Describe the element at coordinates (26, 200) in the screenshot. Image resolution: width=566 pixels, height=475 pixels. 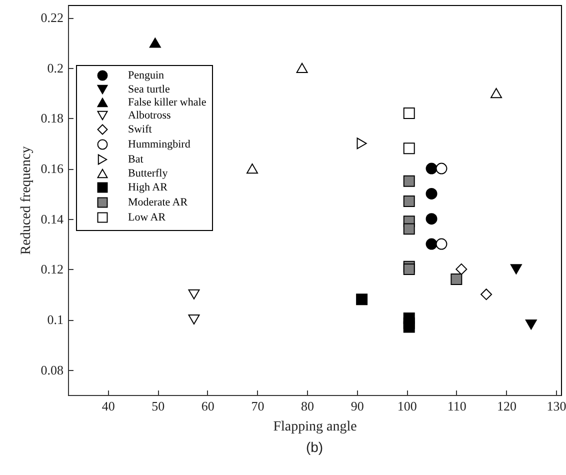
I see `y-axis-title: Reduced frequency` at that location.